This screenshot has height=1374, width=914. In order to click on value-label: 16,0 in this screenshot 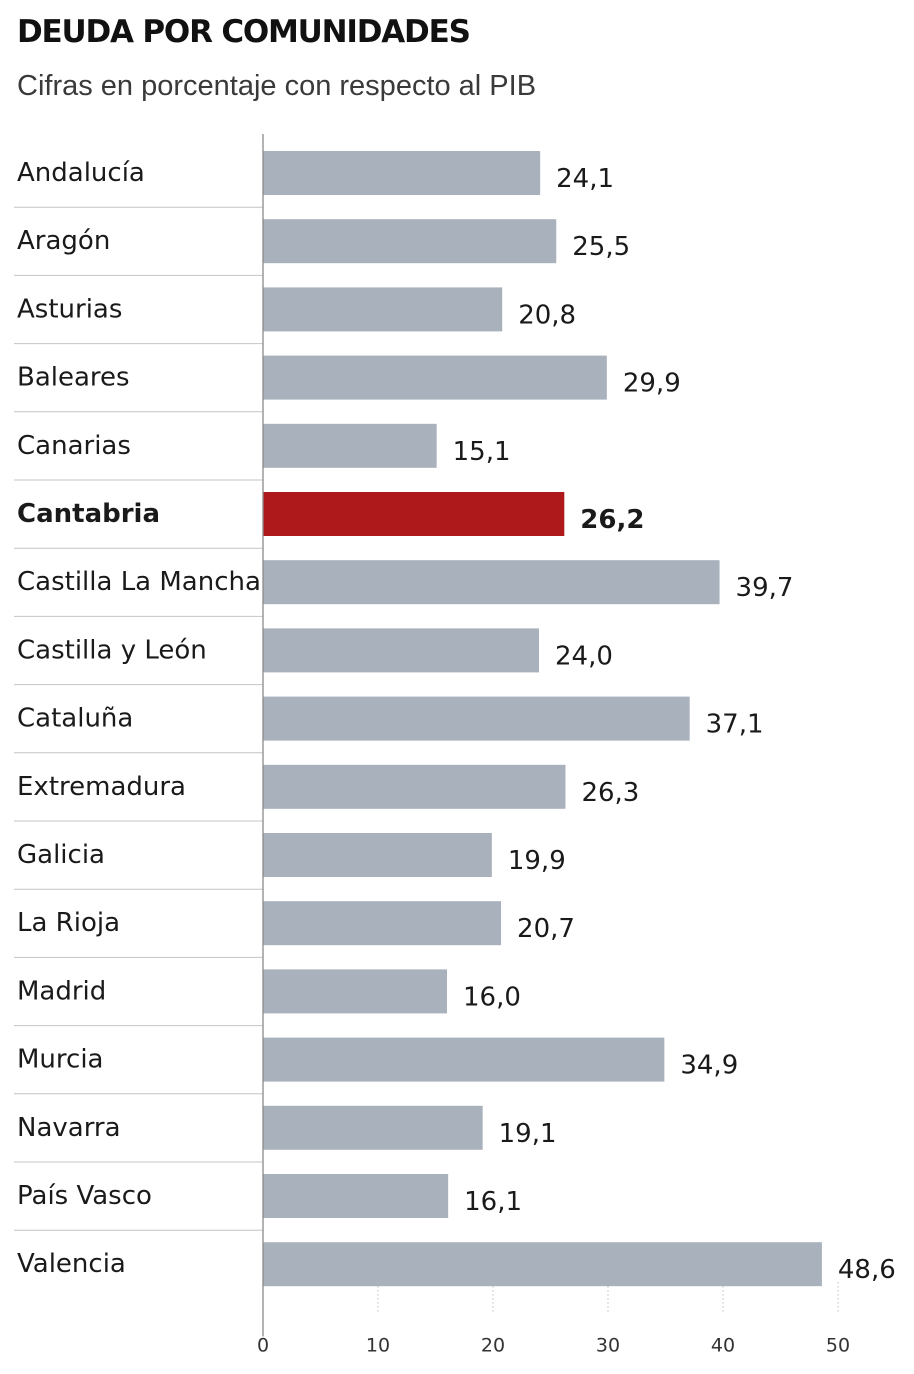, I will do `click(492, 997)`.